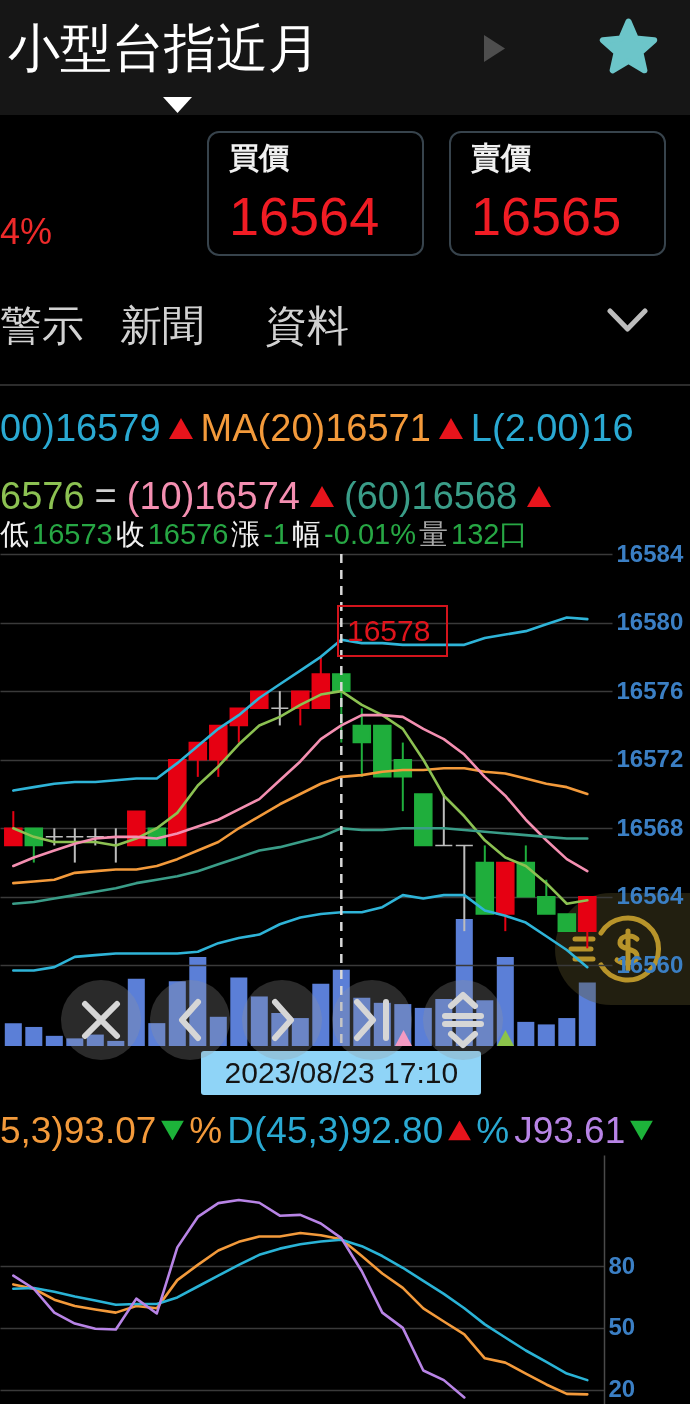 This screenshot has height=1404, width=690. Describe the element at coordinates (259, 157) in the screenshot. I see `text: 買價` at that location.